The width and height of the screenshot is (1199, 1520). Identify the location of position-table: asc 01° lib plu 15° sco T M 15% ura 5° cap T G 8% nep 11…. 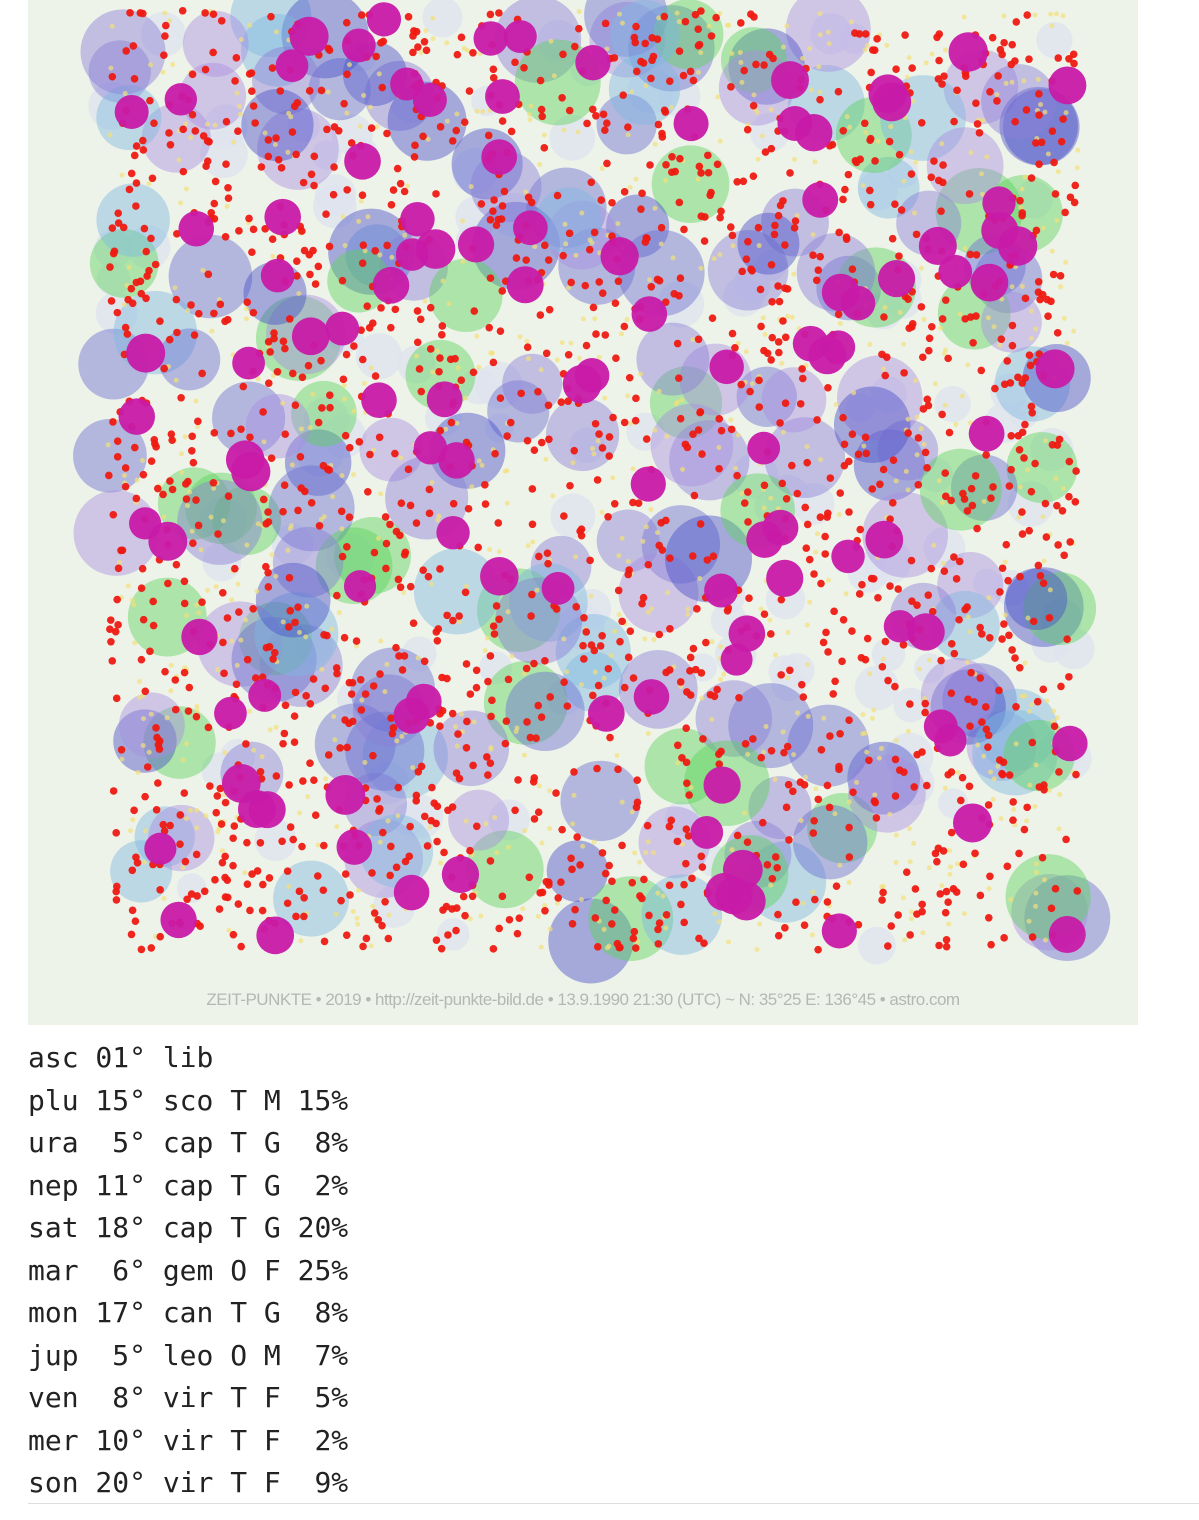
(188, 1271).